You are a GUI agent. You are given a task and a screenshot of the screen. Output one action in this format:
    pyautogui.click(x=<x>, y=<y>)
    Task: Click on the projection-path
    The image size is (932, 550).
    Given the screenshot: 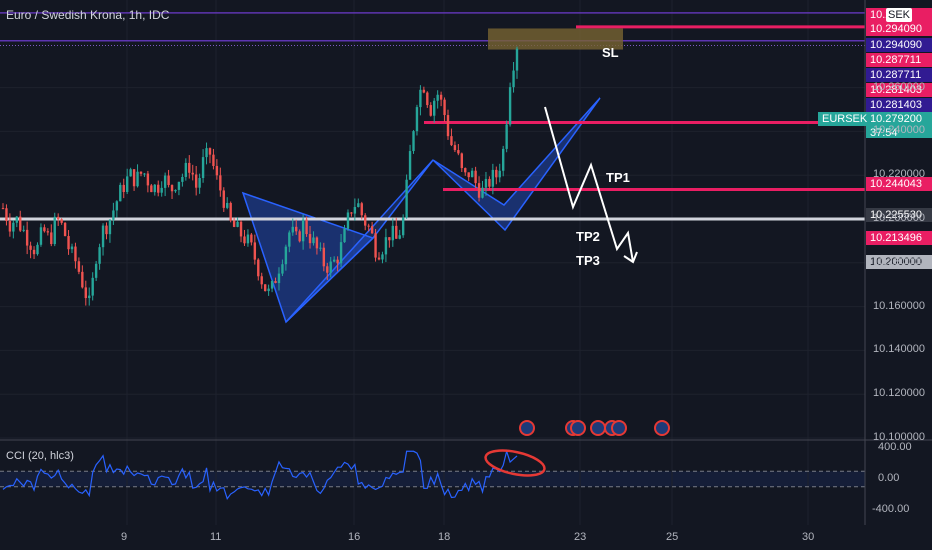 What is the action you would take?
    pyautogui.click(x=589, y=184)
    